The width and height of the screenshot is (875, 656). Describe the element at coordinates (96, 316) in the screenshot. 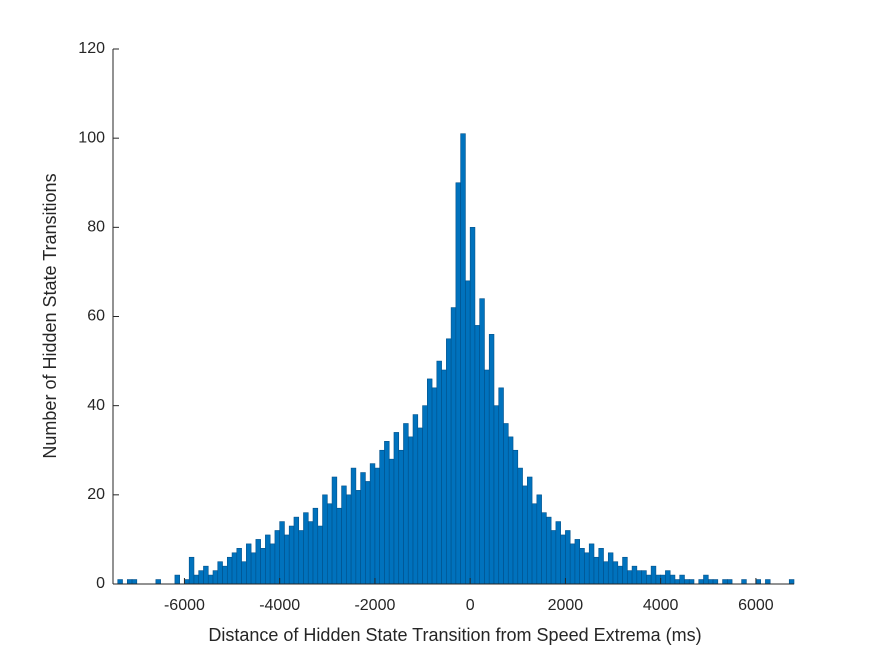

I see `y-tick-label: 60` at that location.